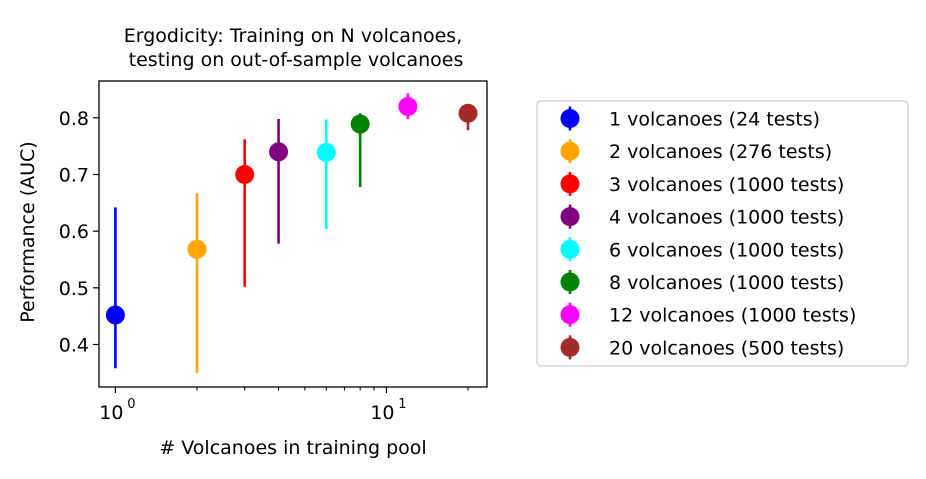  What do you see at coordinates (74, 176) in the screenshot?
I see `y-tick-label: 0.7` at bounding box center [74, 176].